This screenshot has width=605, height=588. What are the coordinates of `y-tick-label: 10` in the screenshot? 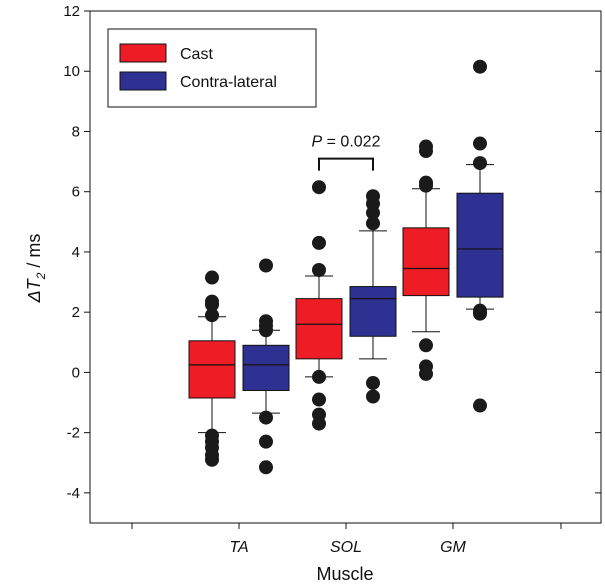 It's located at (71, 71).